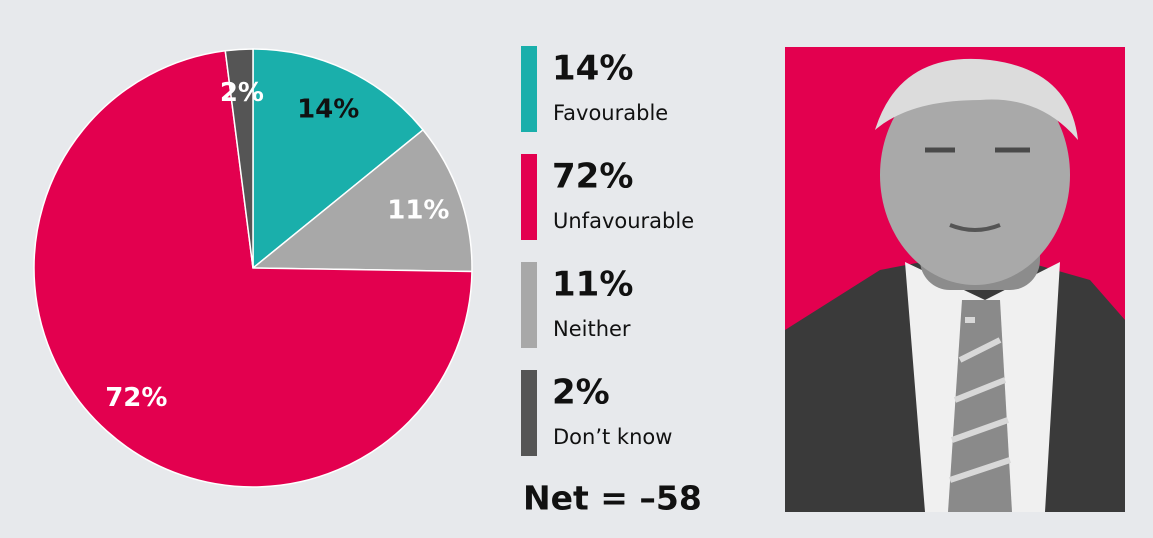 This screenshot has width=1153, height=538. Describe the element at coordinates (592, 177) in the screenshot. I see `legend-value: 72%` at that location.